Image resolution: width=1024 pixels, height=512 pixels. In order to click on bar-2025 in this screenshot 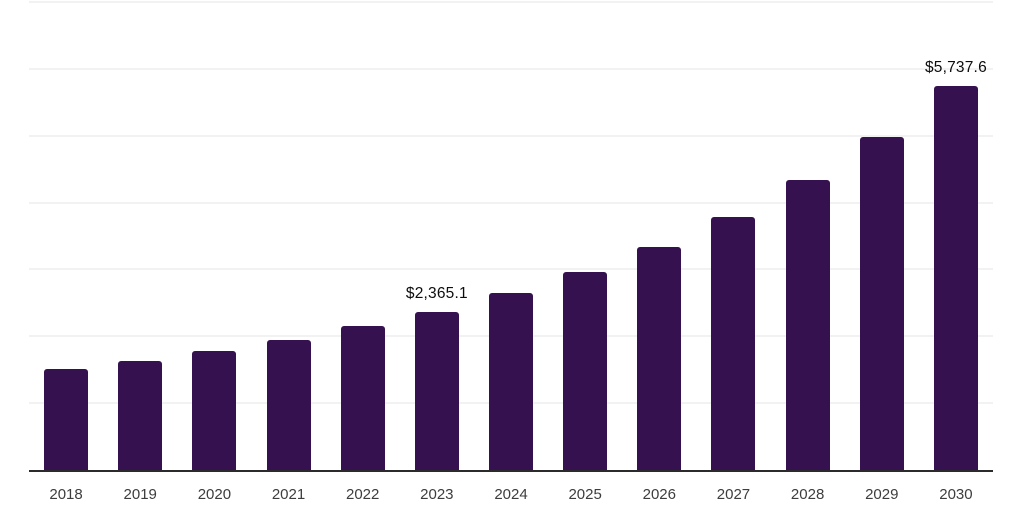, I will do `click(585, 371)`.